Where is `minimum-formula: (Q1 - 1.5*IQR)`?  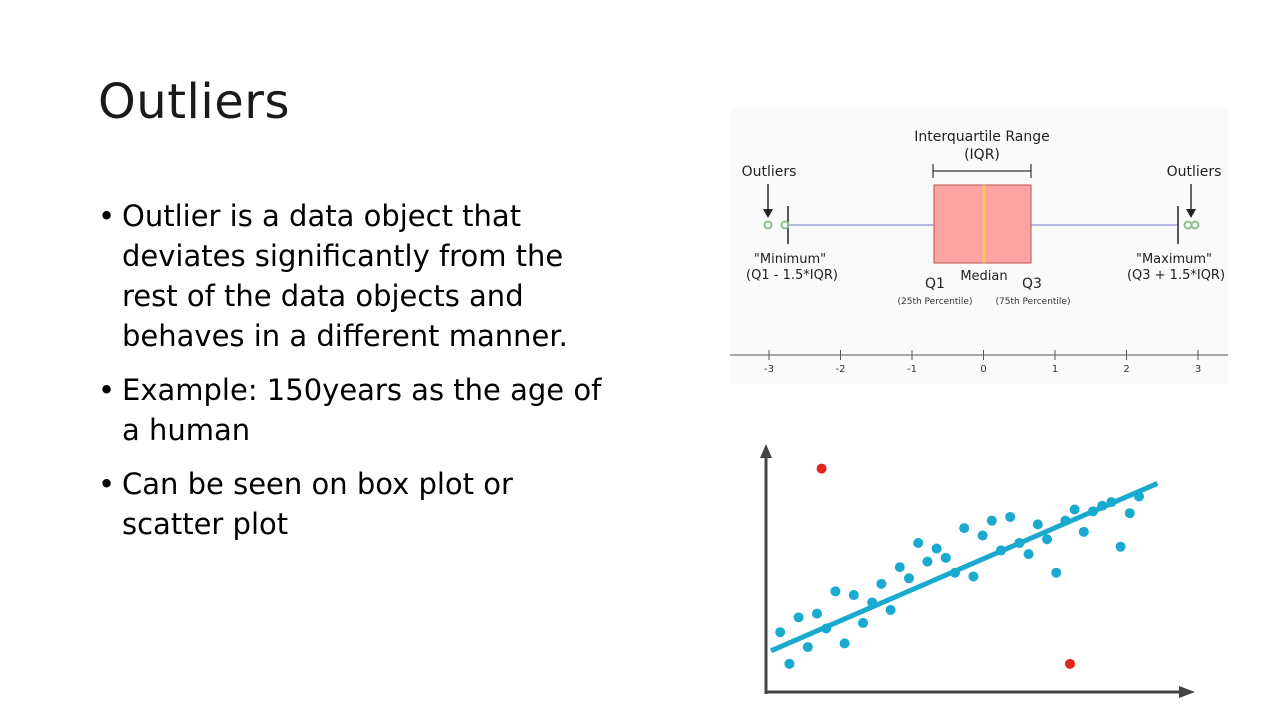
minimum-formula: (Q1 - 1.5*IQR) is located at coordinates (792, 275).